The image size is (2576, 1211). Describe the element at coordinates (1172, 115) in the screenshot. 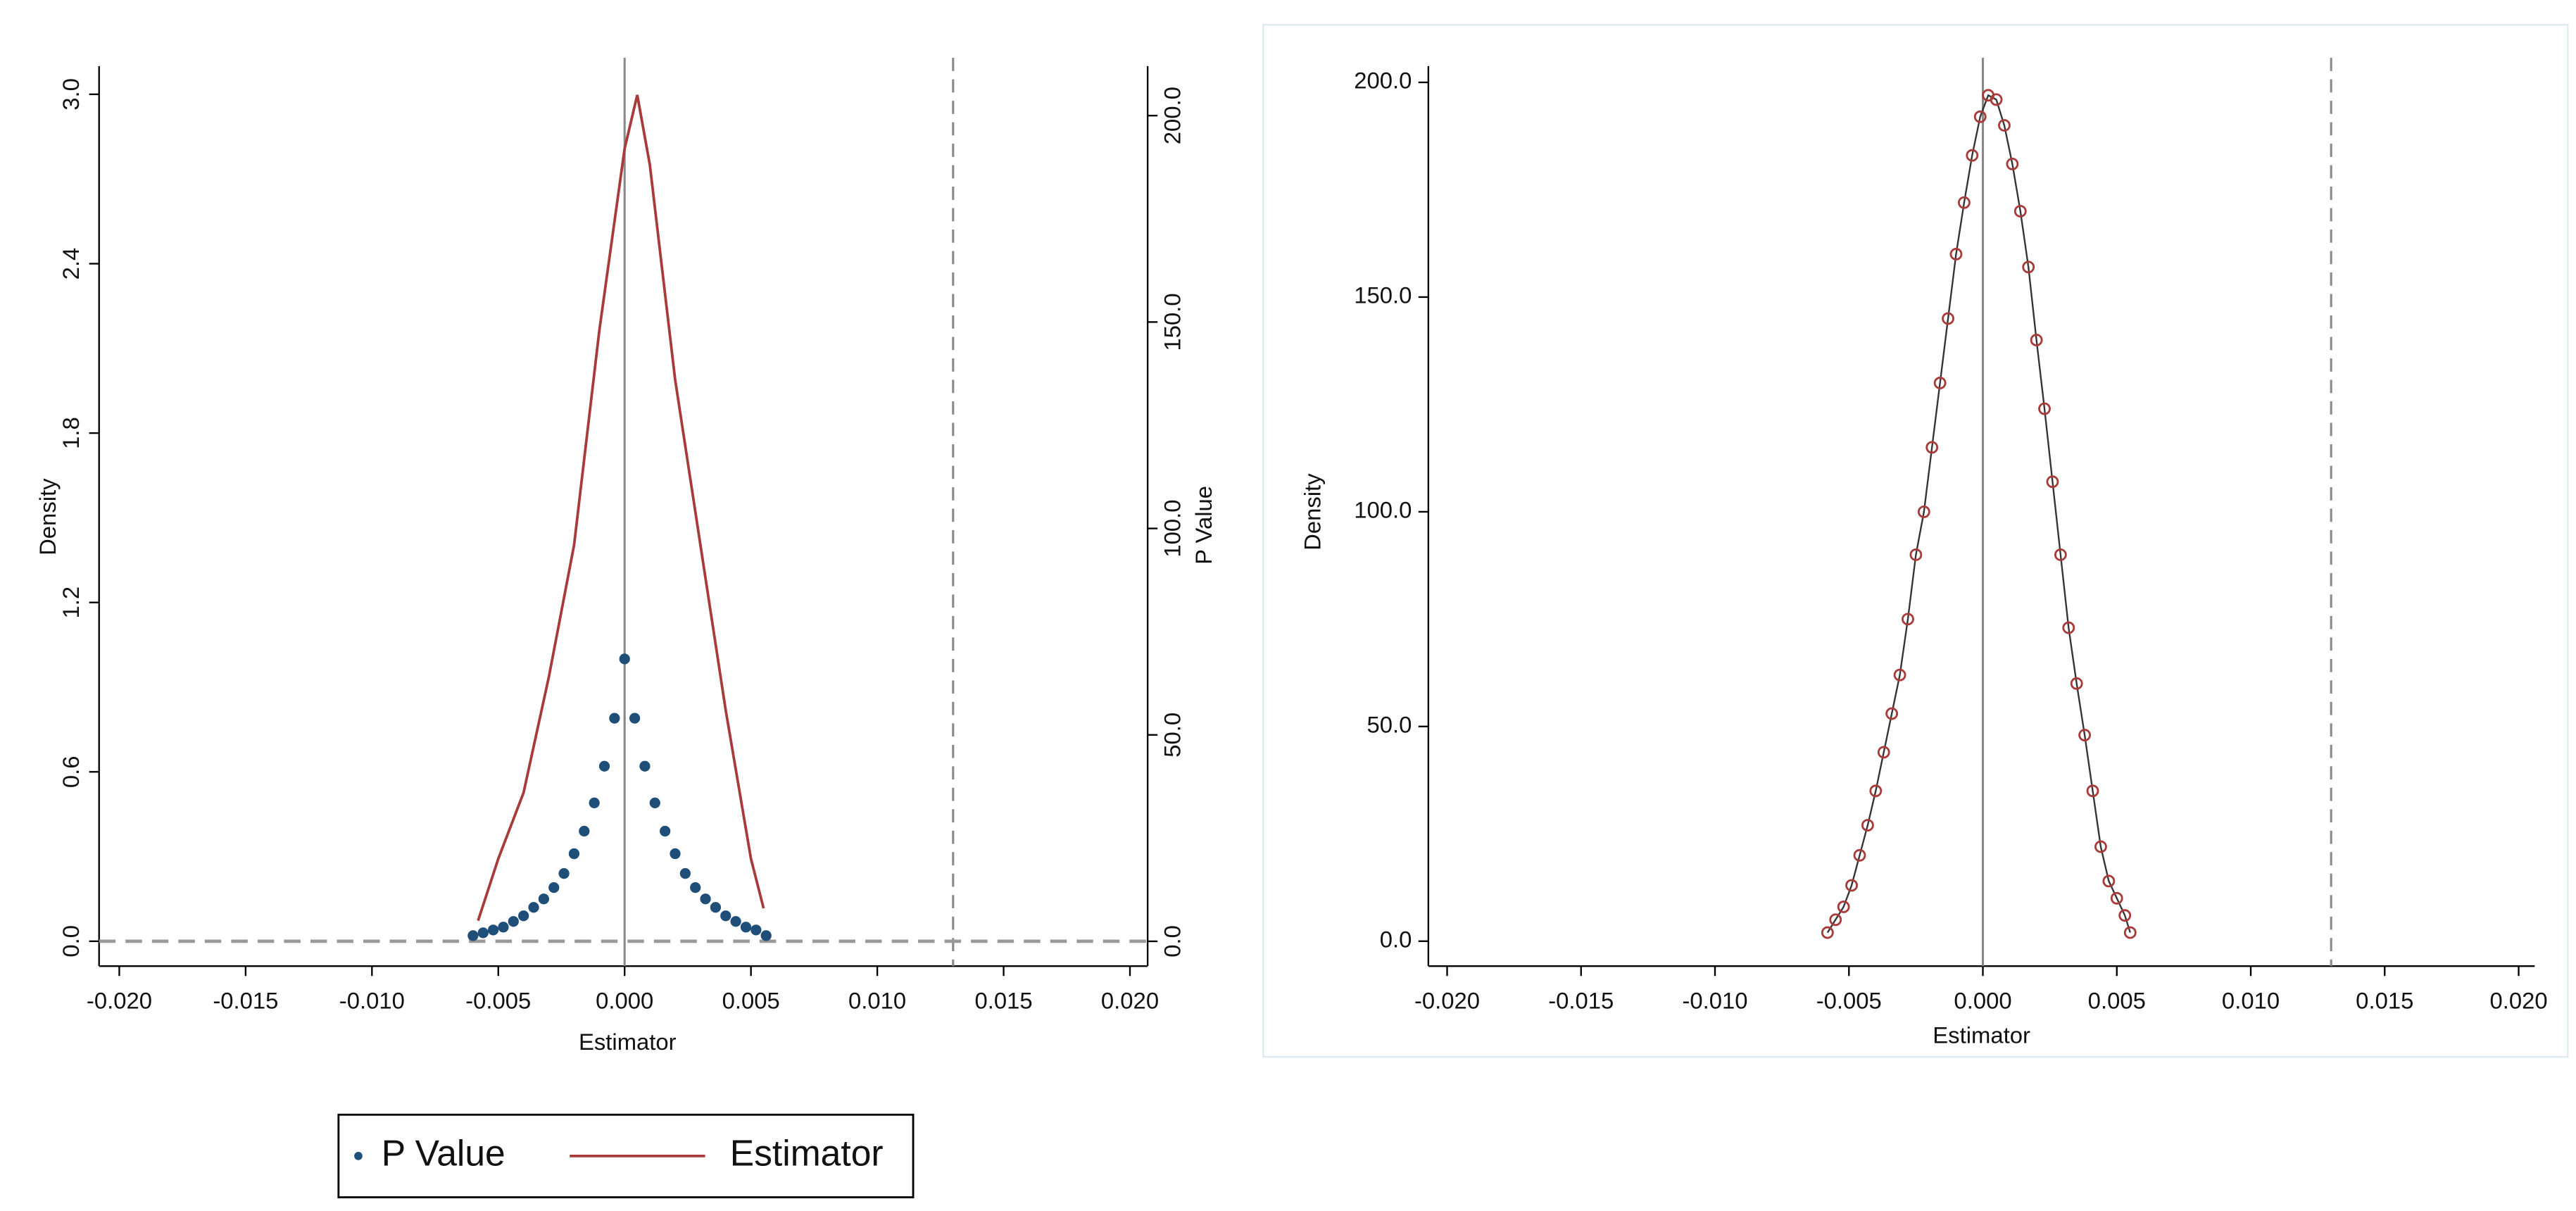

I see `y2-tick-label: 200.0` at that location.